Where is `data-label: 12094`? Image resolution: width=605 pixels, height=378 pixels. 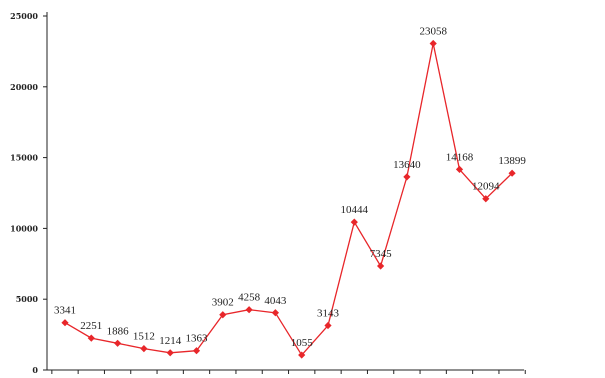
data-label: 12094 is located at coordinates (486, 187).